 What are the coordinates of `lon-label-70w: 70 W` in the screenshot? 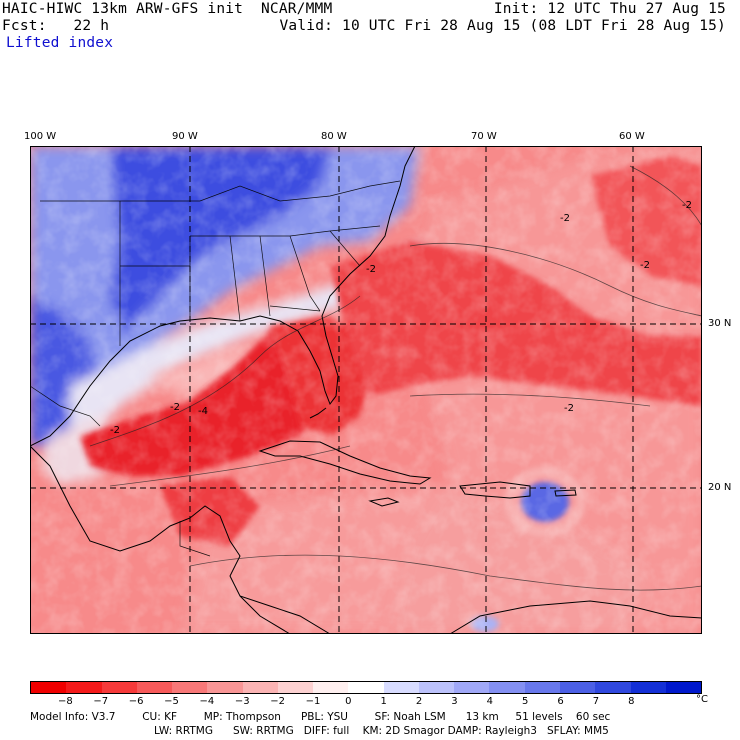 It's located at (484, 136).